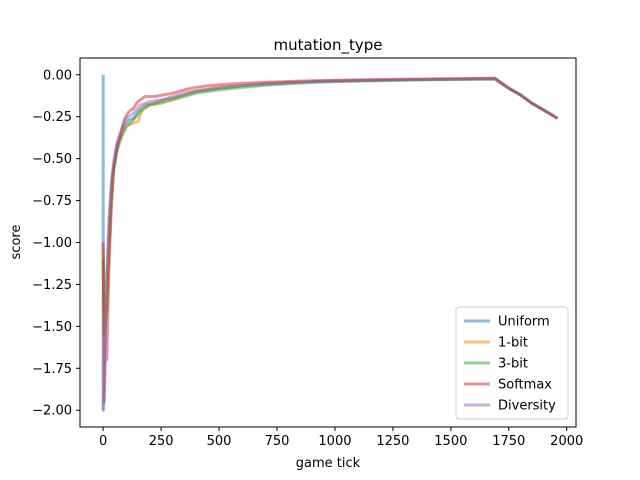 This screenshot has height=480, width=640. Describe the element at coordinates (513, 343) in the screenshot. I see `legend-label: 1-bit` at that location.